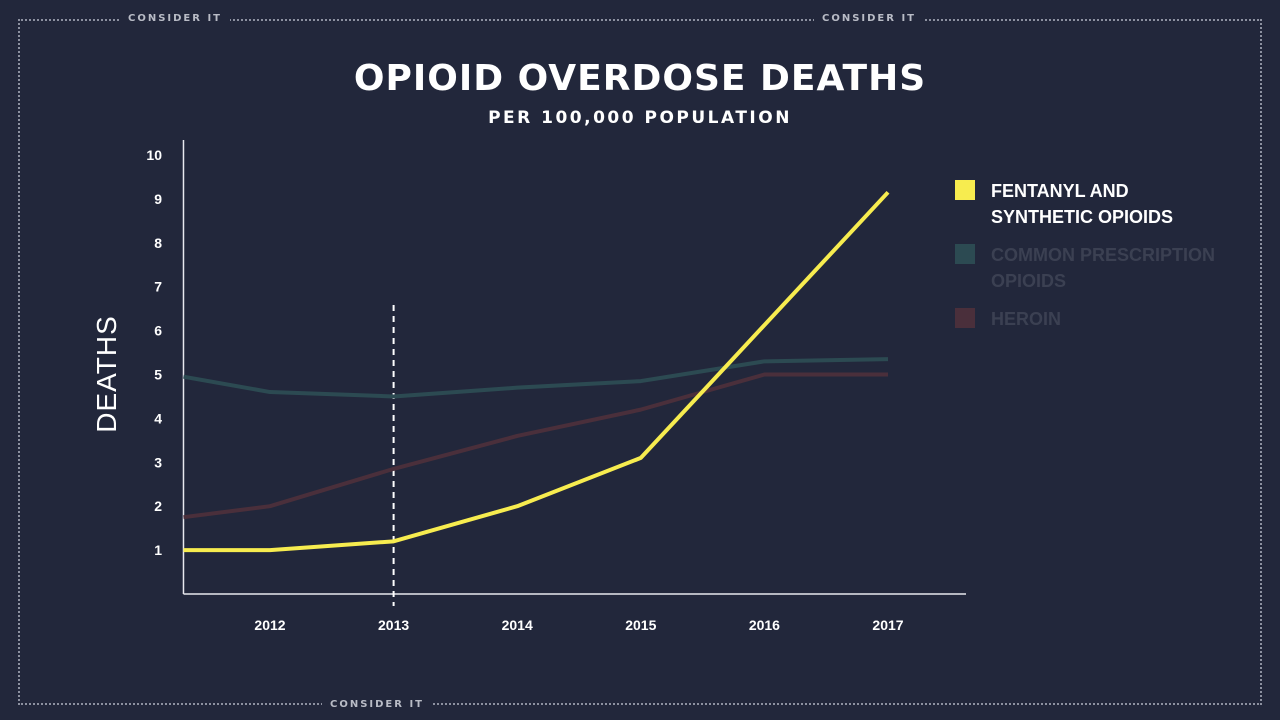  I want to click on legend-label: HEROIN, so click(1026, 319).